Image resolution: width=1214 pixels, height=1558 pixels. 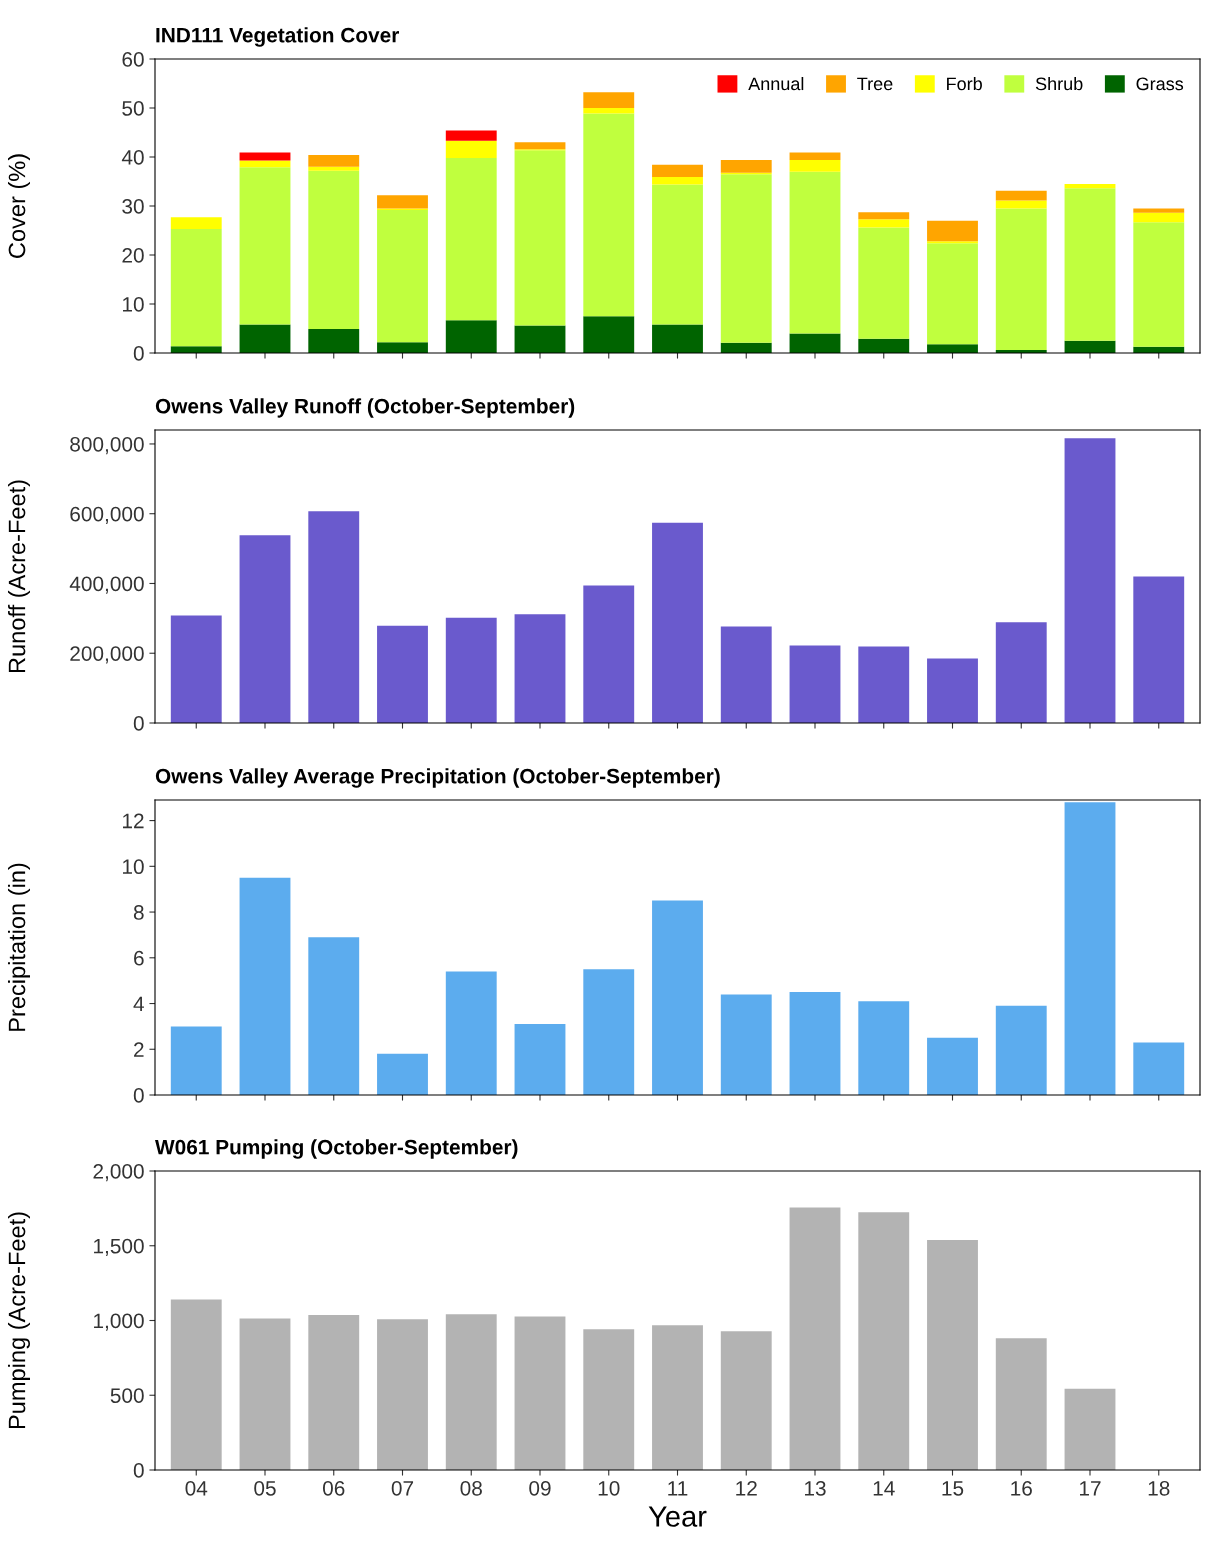 I want to click on y-tick-label: 6, so click(x=139, y=958).